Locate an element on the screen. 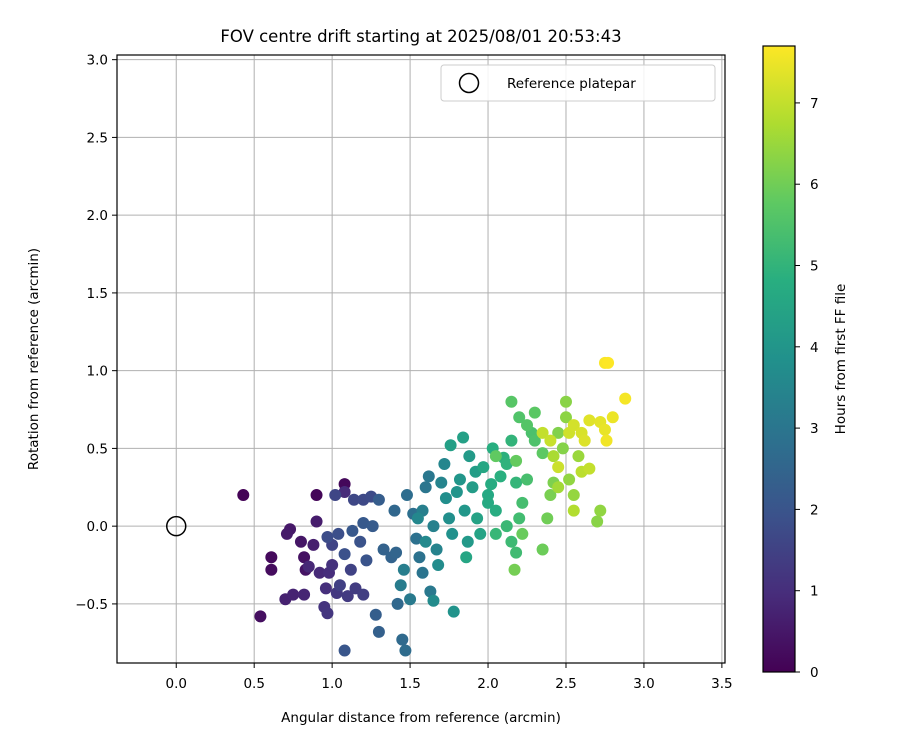  colorbar-tick-label: 3 is located at coordinates (814, 429).